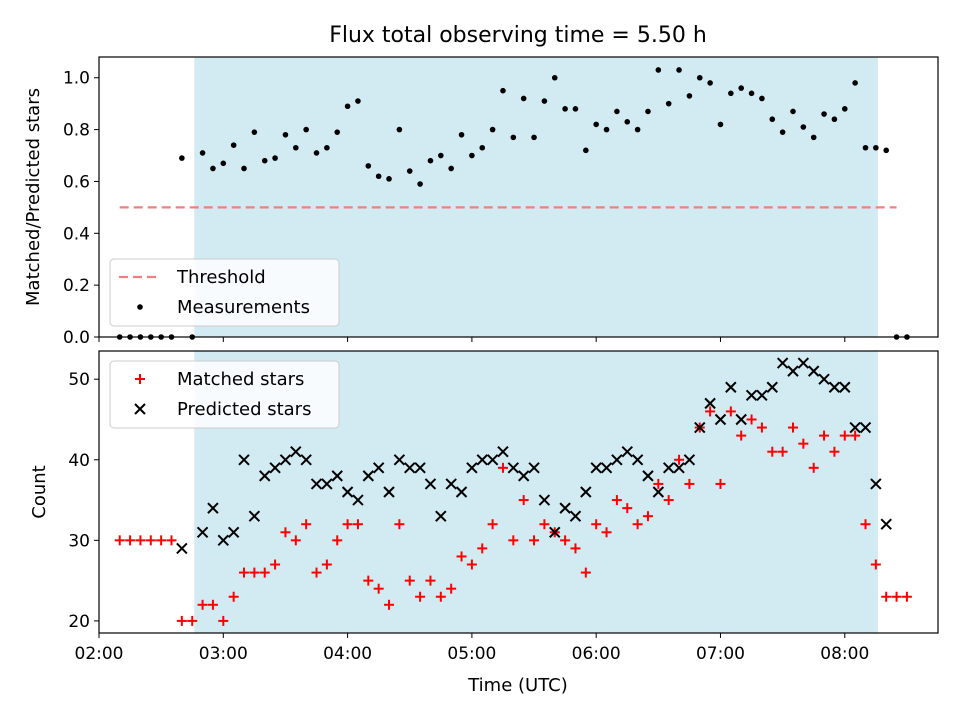  I want to click on chart-title: Flux total observing time = 5.50 h, so click(518, 35).